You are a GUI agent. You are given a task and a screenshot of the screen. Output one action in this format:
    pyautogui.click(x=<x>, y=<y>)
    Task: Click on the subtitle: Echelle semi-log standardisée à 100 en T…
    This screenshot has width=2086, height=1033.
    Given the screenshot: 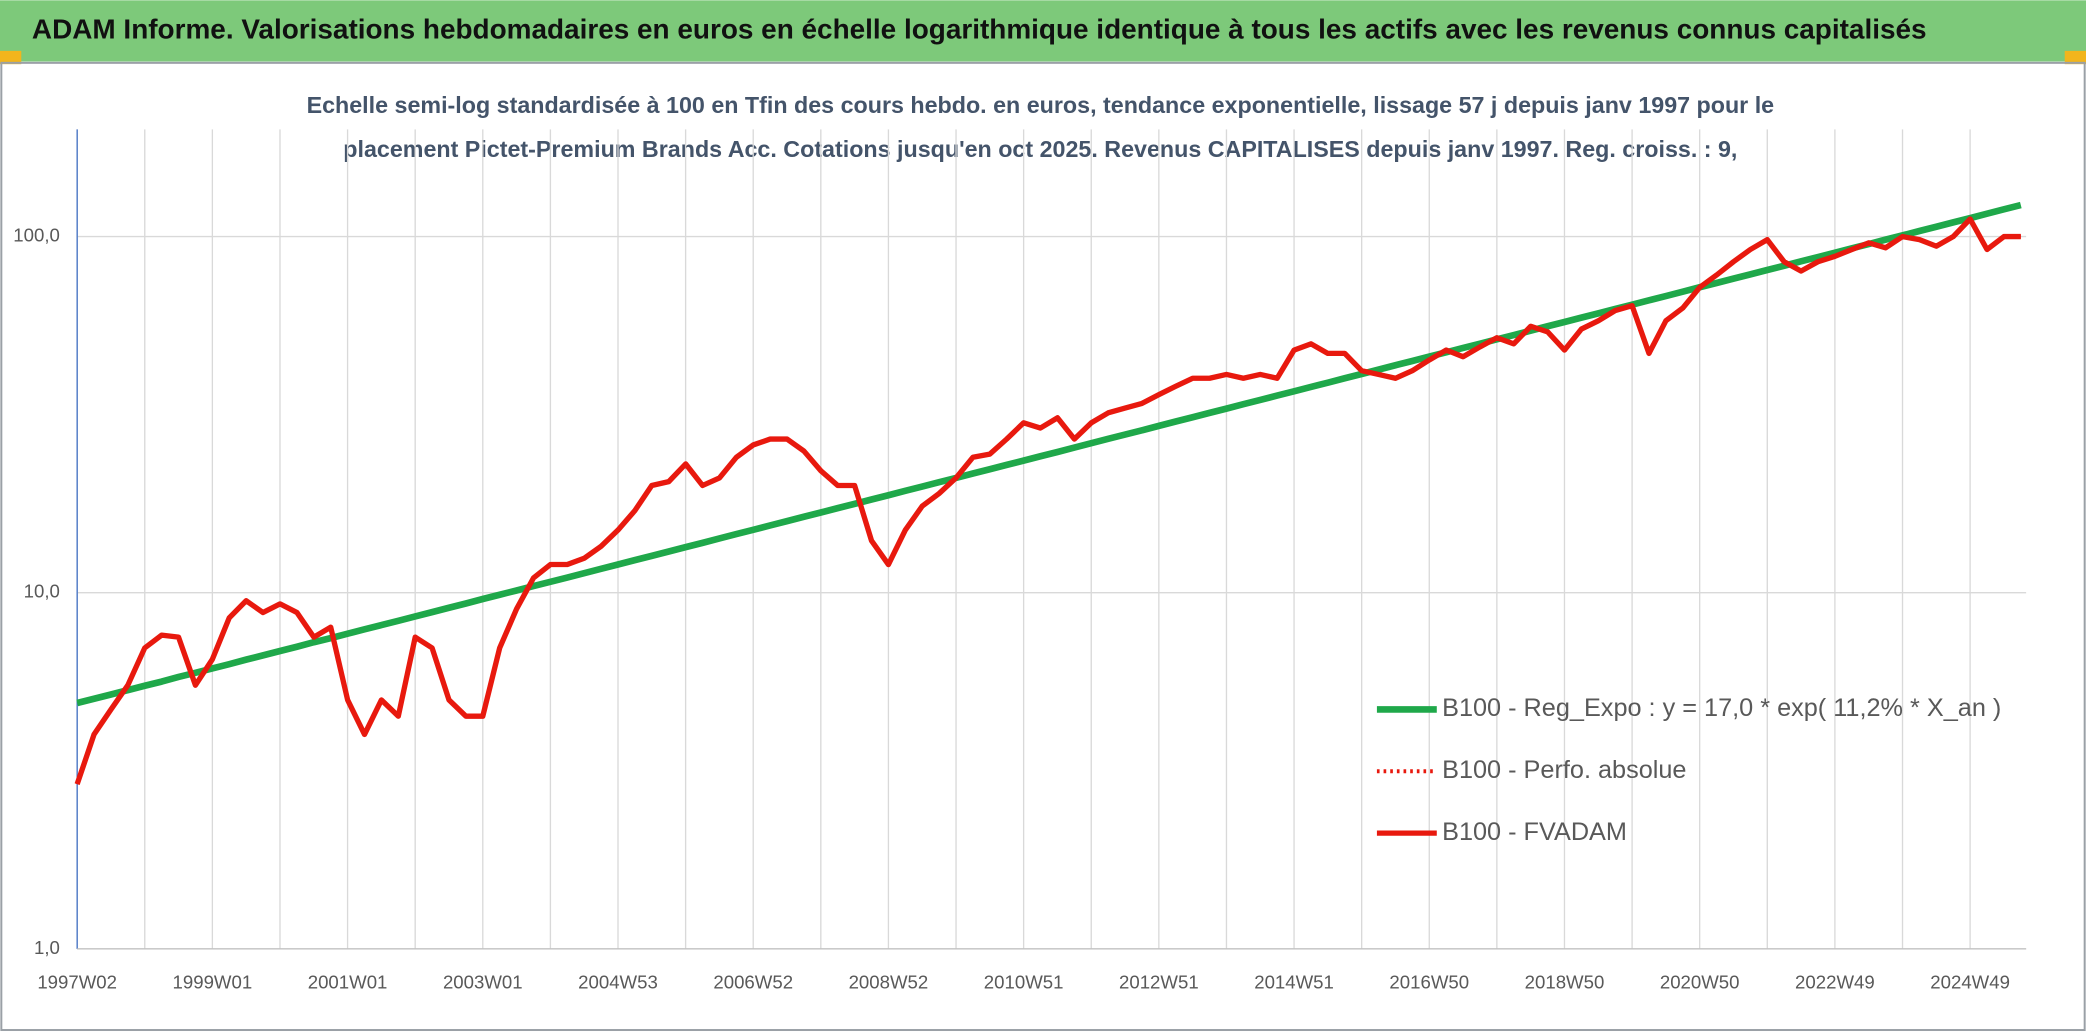 What is the action you would take?
    pyautogui.click(x=1041, y=105)
    